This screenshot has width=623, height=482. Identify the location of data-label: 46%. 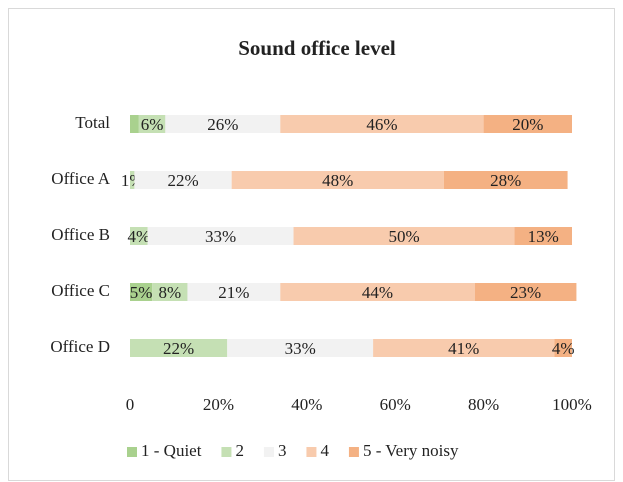
(381, 124).